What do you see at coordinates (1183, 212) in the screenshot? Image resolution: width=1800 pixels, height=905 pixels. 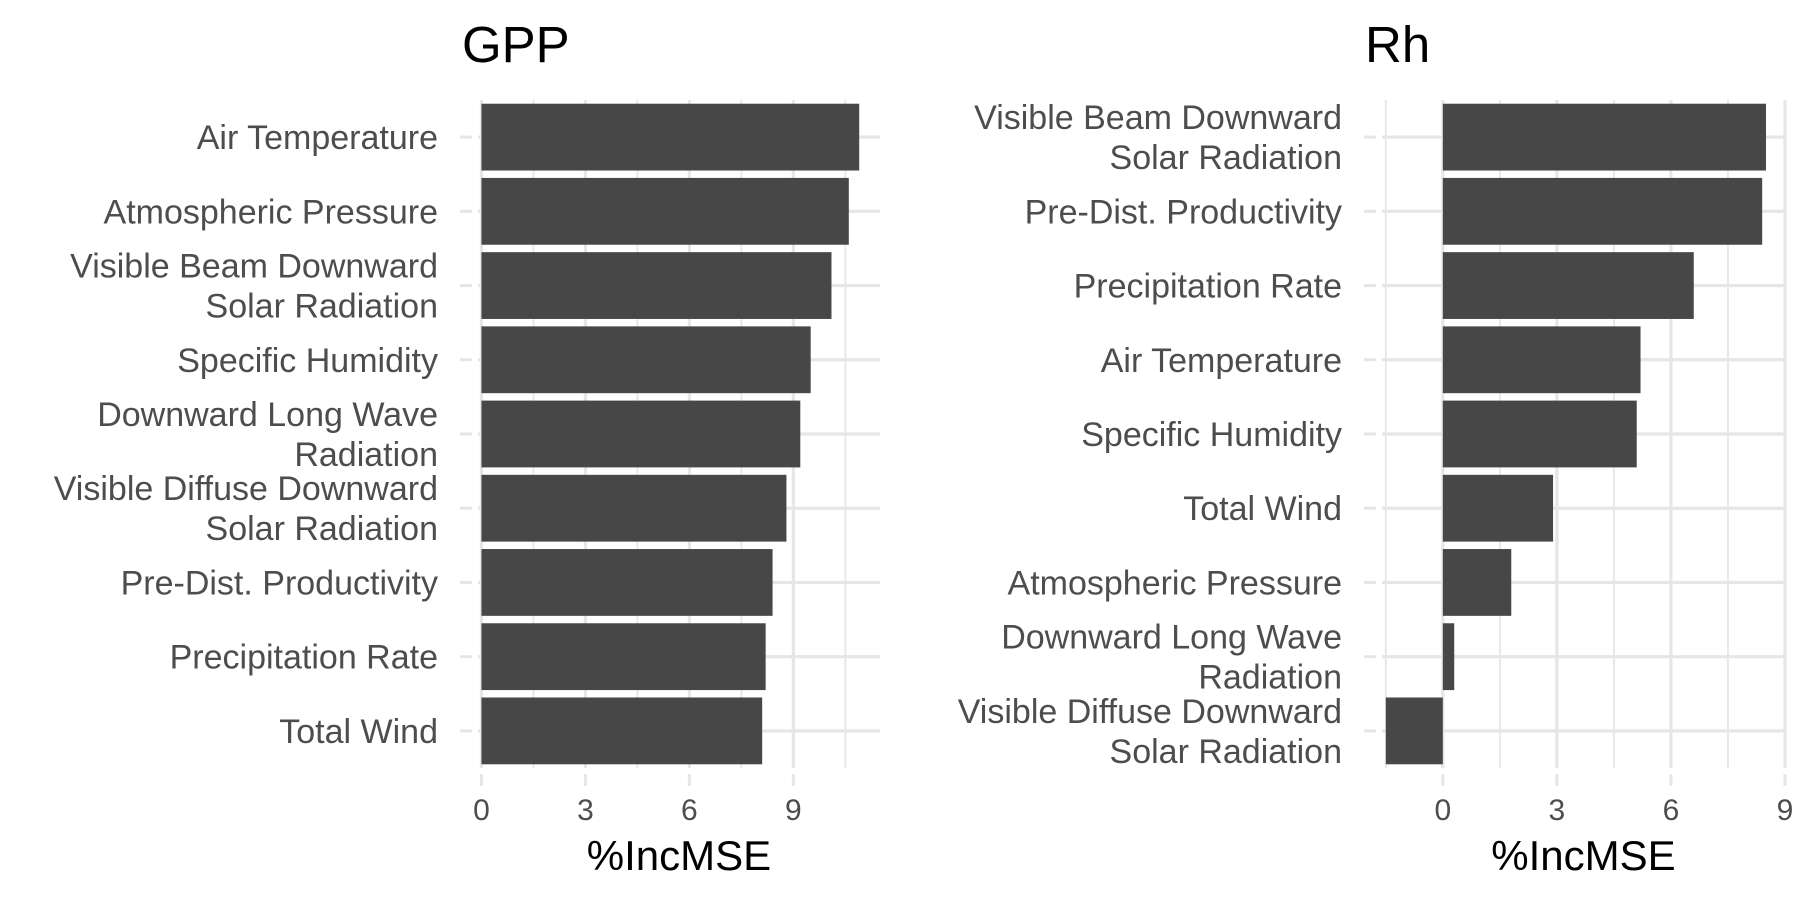 I see `panel-2-category-label: Pre-Dist. Productivity` at bounding box center [1183, 212].